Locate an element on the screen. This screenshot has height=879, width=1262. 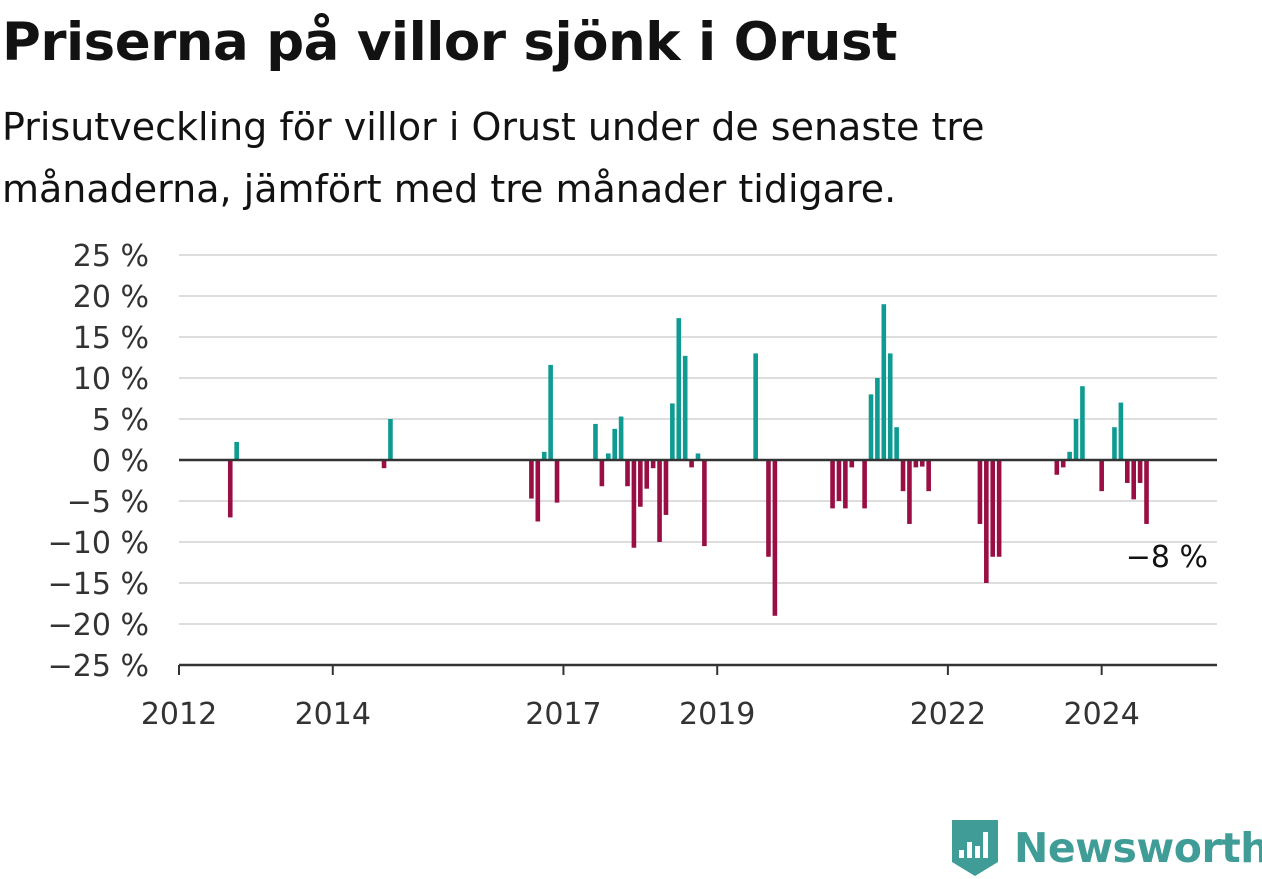
y-tick-label: −20 % is located at coordinates (98, 625).